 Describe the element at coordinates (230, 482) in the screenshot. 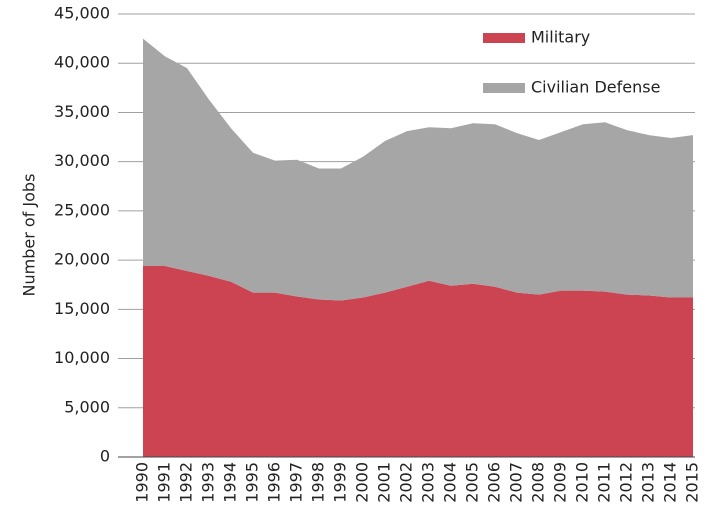

I see `x-tick-label: 1994` at that location.